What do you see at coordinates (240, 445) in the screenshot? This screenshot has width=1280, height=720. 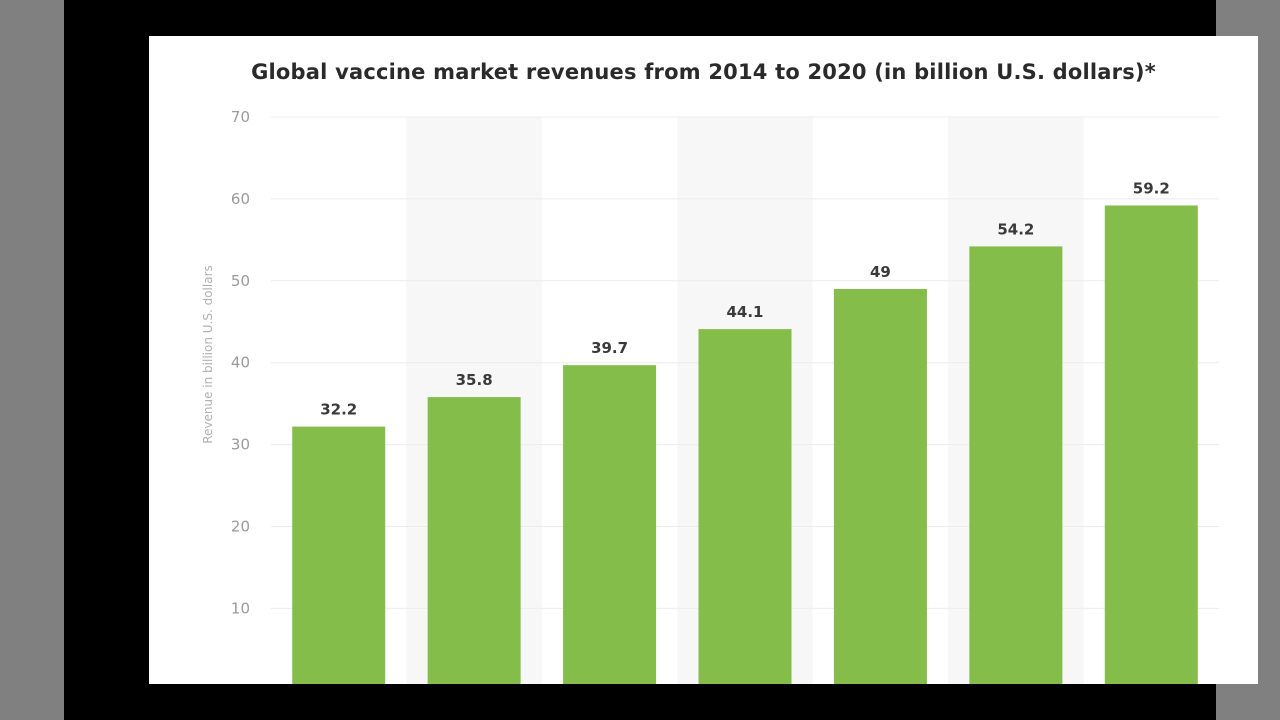 I see `y-tick-label: 30` at bounding box center [240, 445].